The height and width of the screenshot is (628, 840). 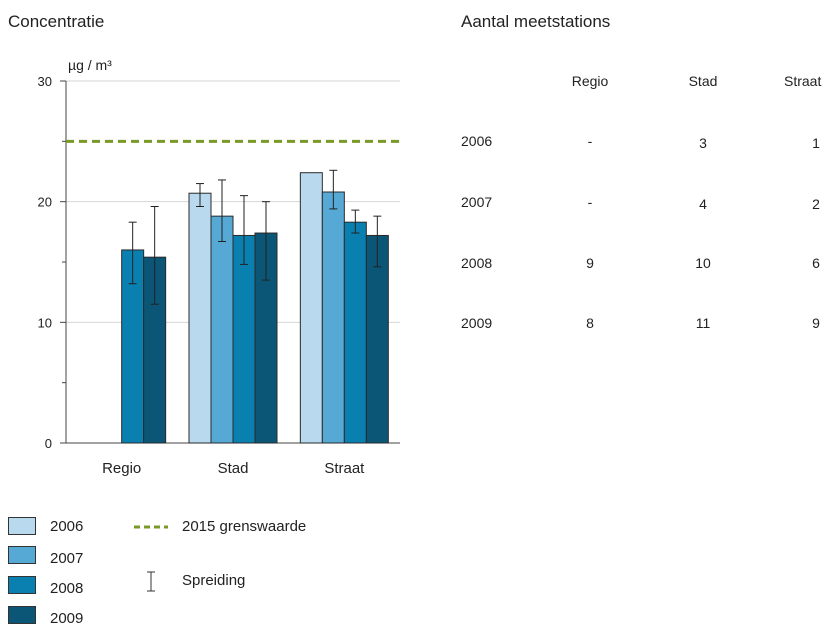 What do you see at coordinates (333, 317) in the screenshot?
I see `bar-straat-2007` at bounding box center [333, 317].